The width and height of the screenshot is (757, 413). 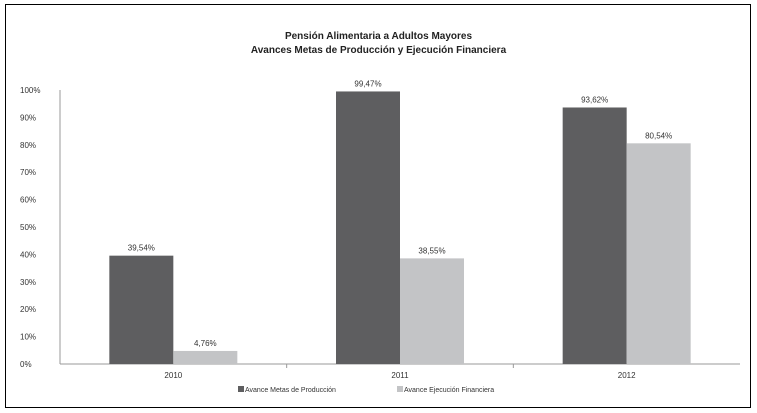 I want to click on y-tick-label: 90%, so click(x=28, y=117).